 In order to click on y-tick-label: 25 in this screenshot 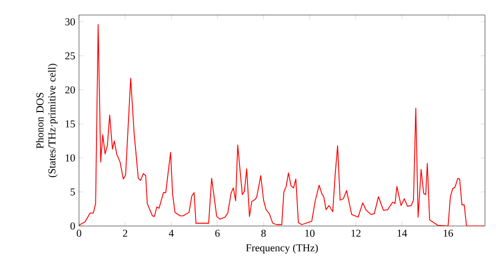, I will do `click(70, 56)`.